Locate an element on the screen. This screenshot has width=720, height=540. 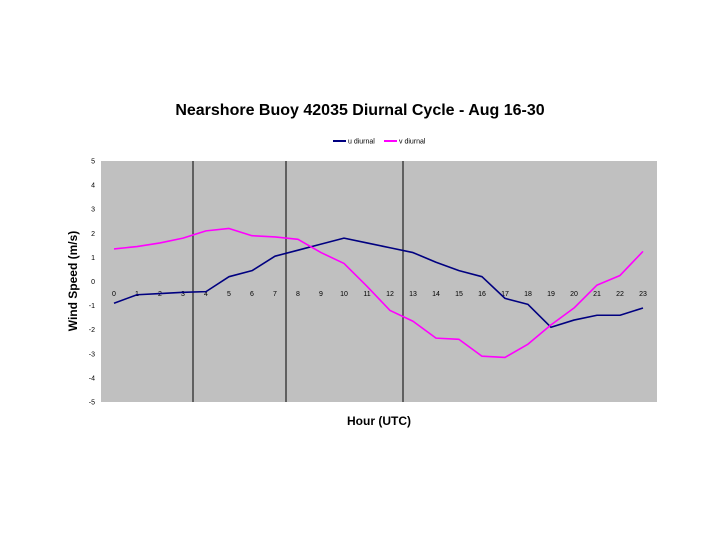
y-tick-label: 0 is located at coordinates (93, 282).